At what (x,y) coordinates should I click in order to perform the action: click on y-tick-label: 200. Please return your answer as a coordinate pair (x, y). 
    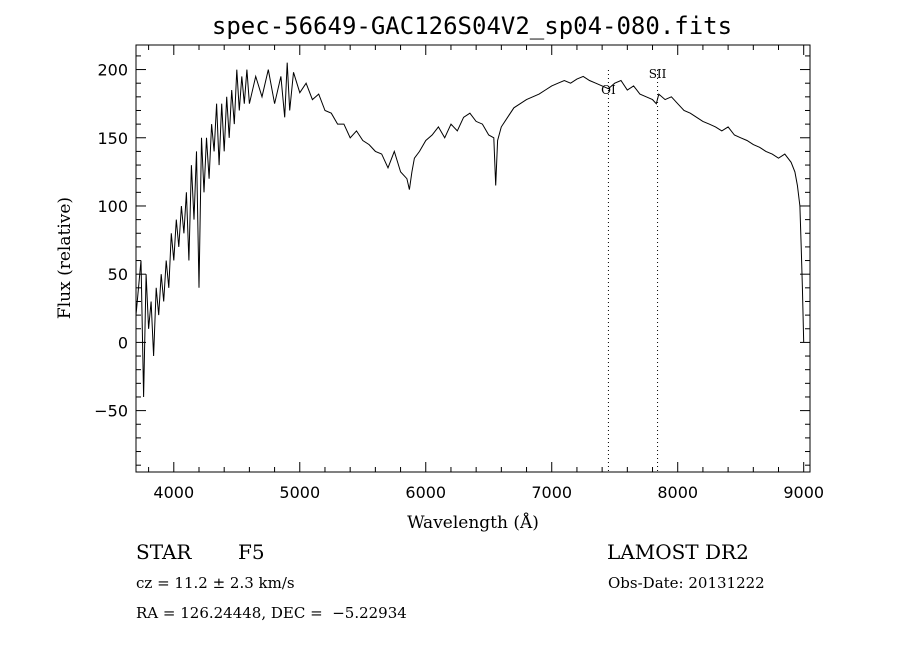
    Looking at the image, I should click on (112, 70).